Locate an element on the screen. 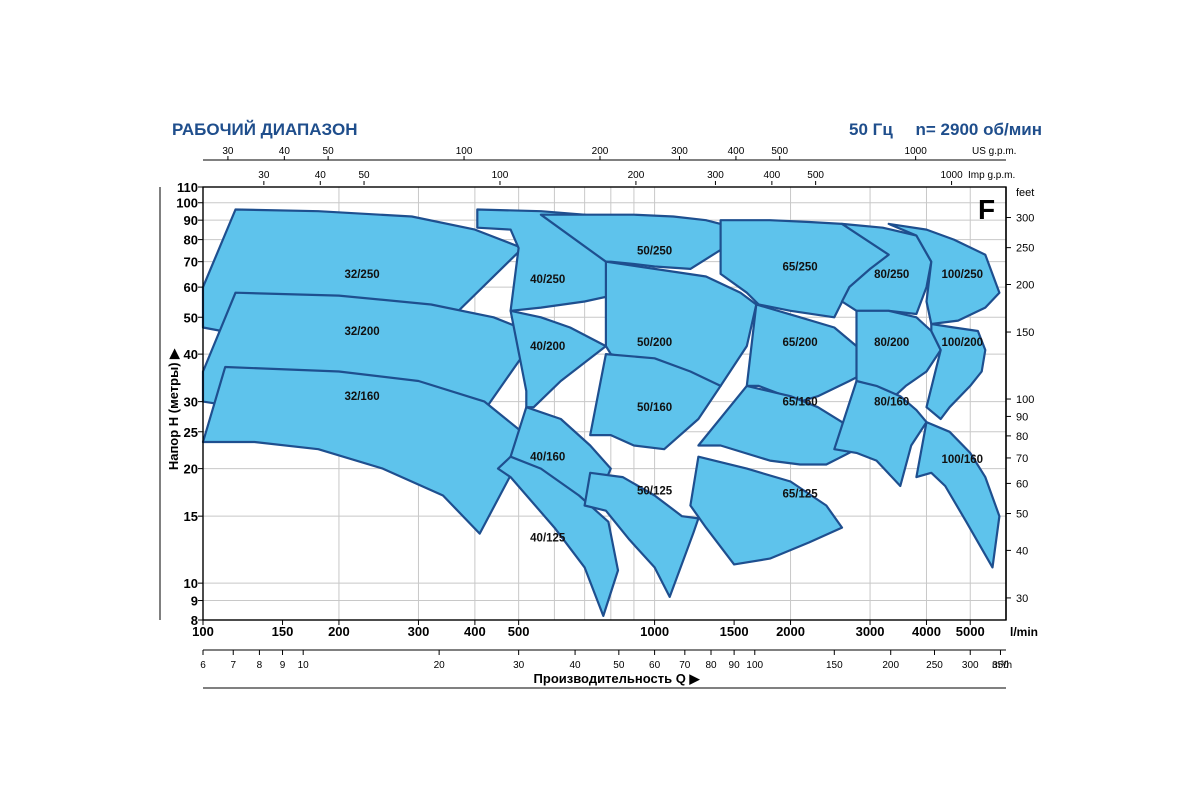 This screenshot has height=800, width=1200. x-imp-tick-label: 30 is located at coordinates (264, 175).